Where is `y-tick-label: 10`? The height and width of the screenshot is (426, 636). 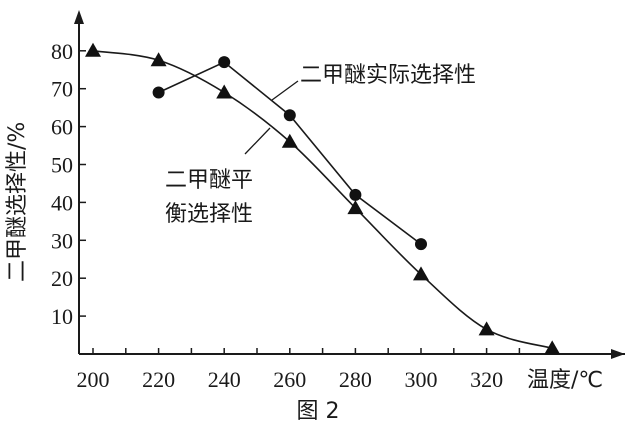 y-tick-label: 10 is located at coordinates (62, 316).